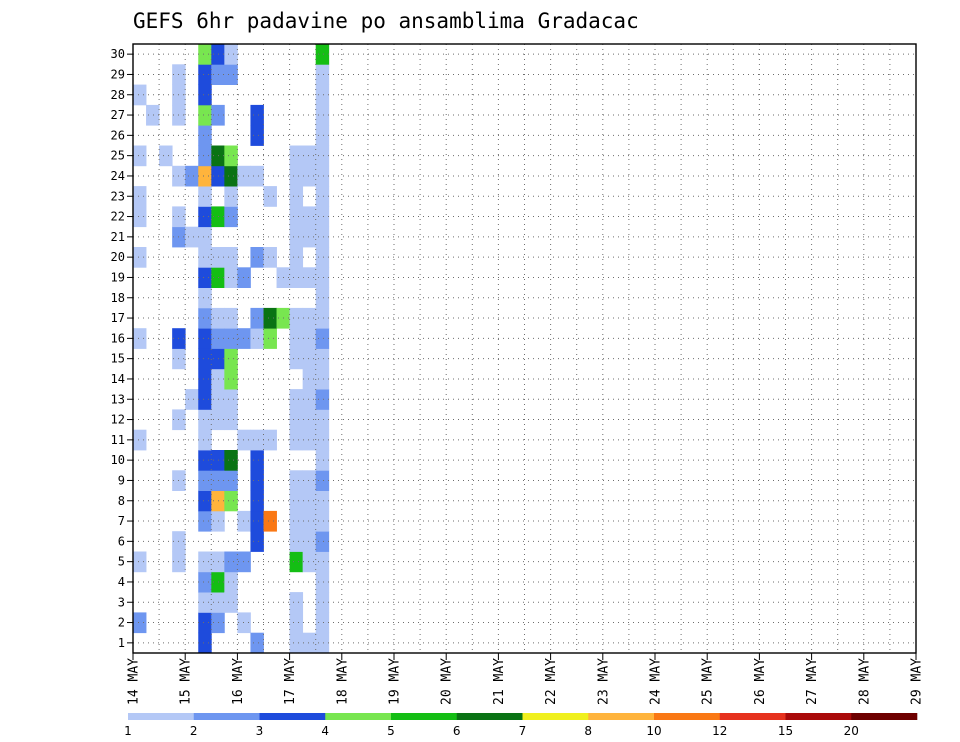  What do you see at coordinates (447, 681) in the screenshot?
I see `x-tick-label: 20 MAY` at bounding box center [447, 681].